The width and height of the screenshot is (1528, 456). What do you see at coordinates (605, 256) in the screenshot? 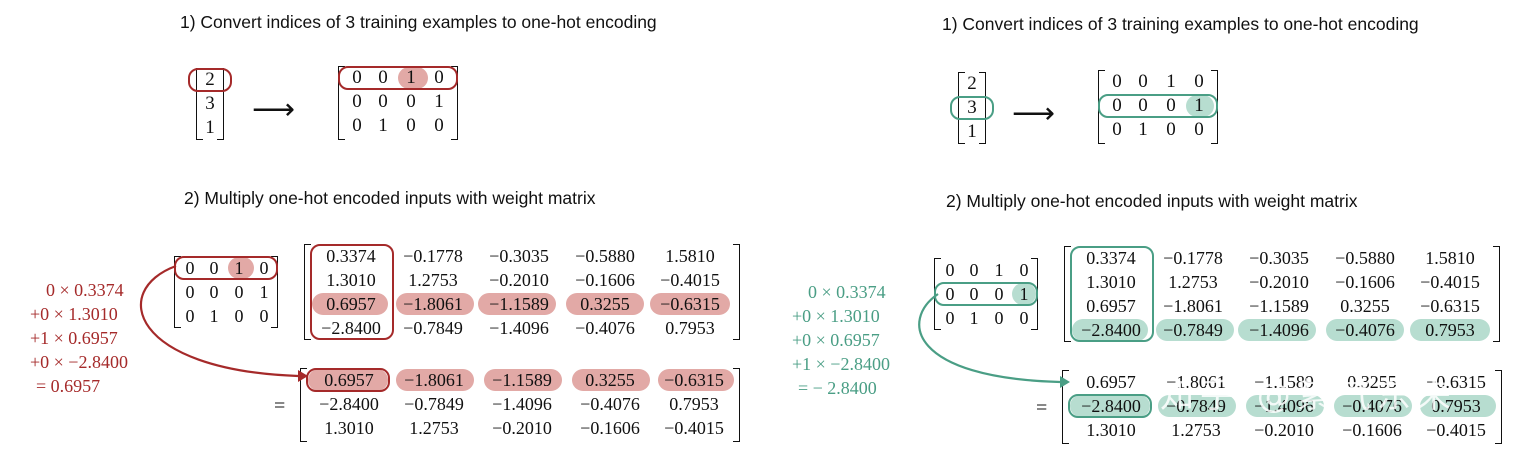
I see `matrix-cell: −0.5880` at bounding box center [605, 256].